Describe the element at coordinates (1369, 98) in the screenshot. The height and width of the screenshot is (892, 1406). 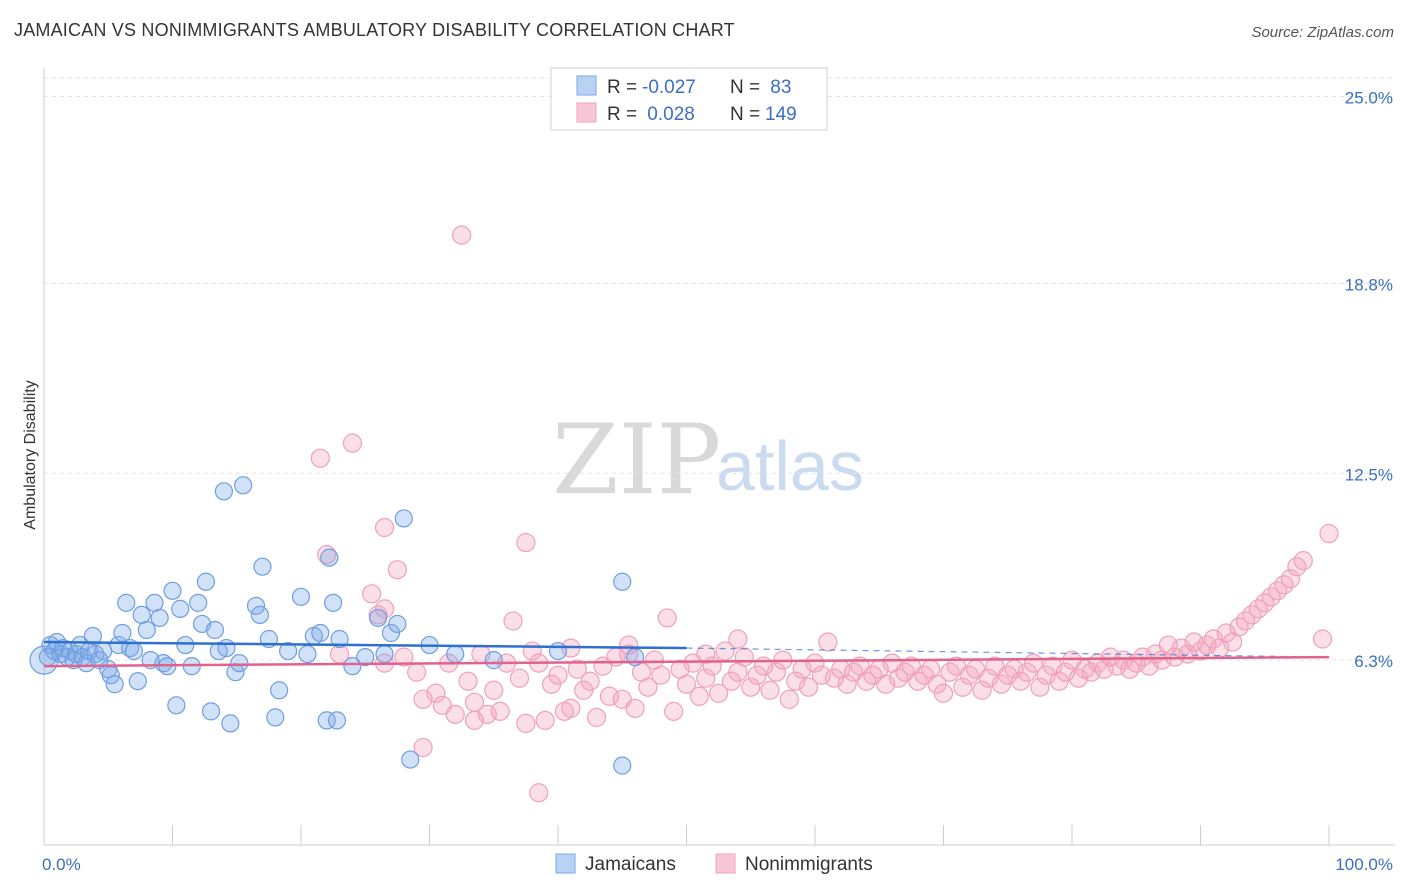
I see `y-tick-label: 25.0%` at that location.